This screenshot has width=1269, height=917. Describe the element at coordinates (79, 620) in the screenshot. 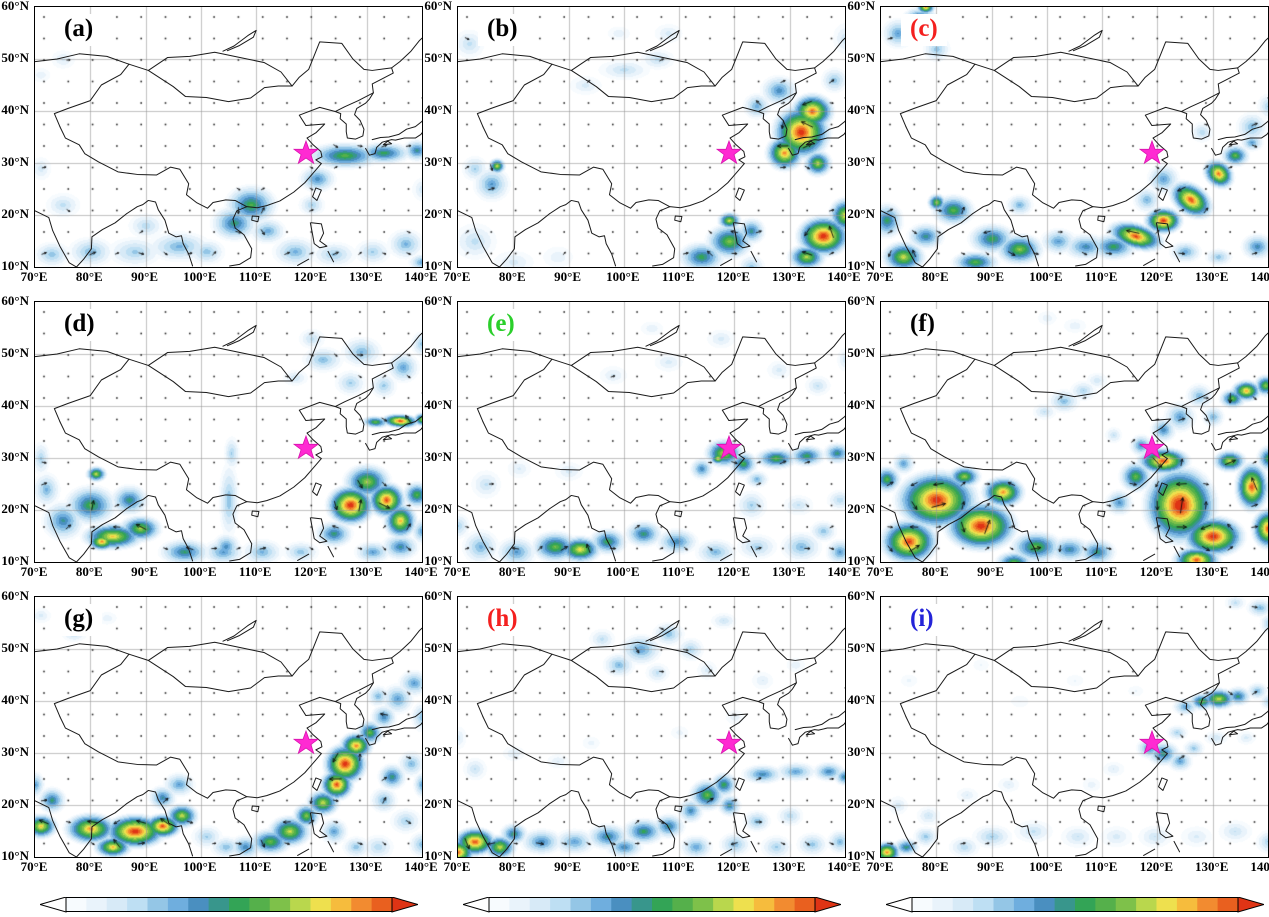

I see `panel-label: (g)` at that location.